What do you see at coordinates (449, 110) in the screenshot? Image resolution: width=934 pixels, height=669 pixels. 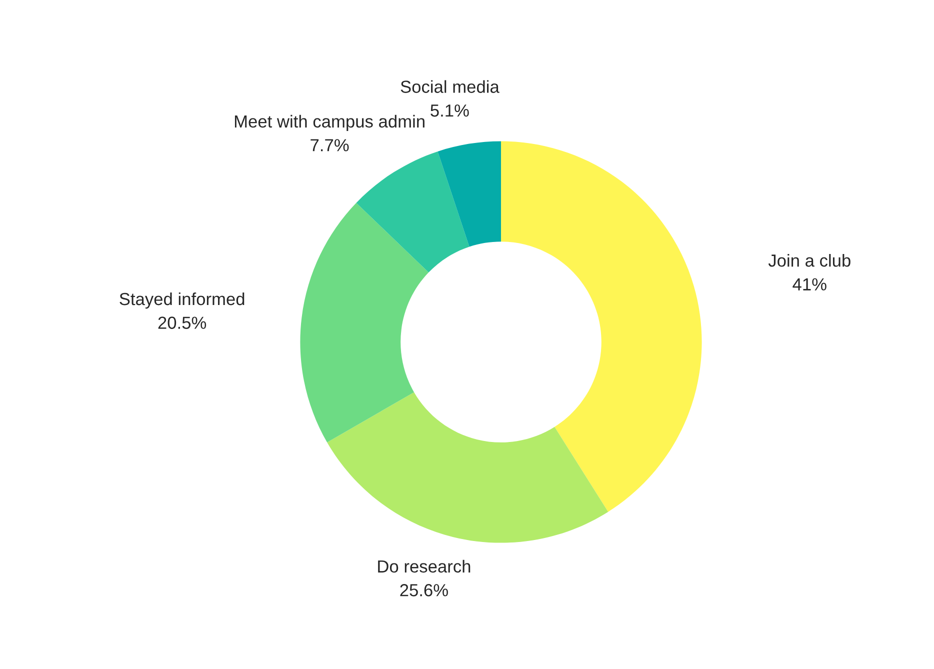 I see `data-label: 5.1%` at bounding box center [449, 110].